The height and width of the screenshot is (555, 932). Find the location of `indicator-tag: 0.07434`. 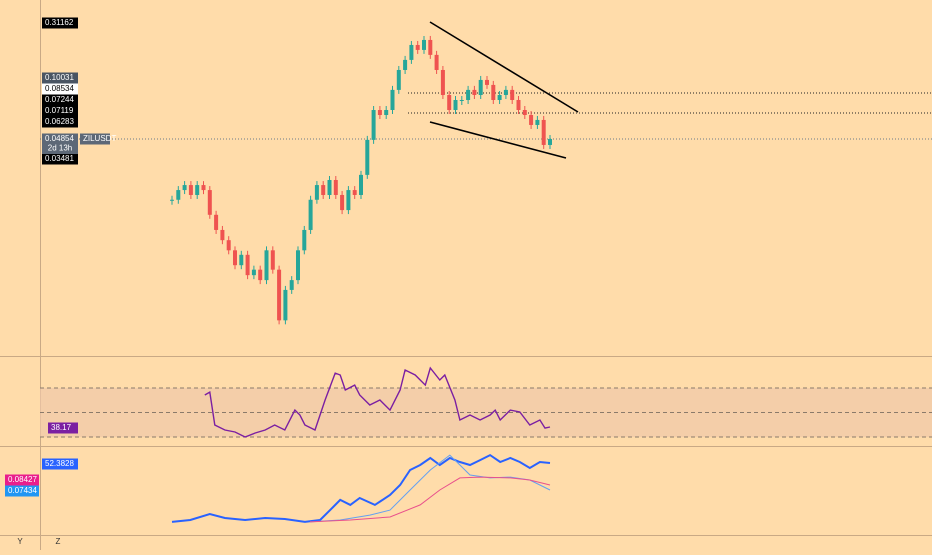

indicator-tag: 0.07434 is located at coordinates (22, 490).